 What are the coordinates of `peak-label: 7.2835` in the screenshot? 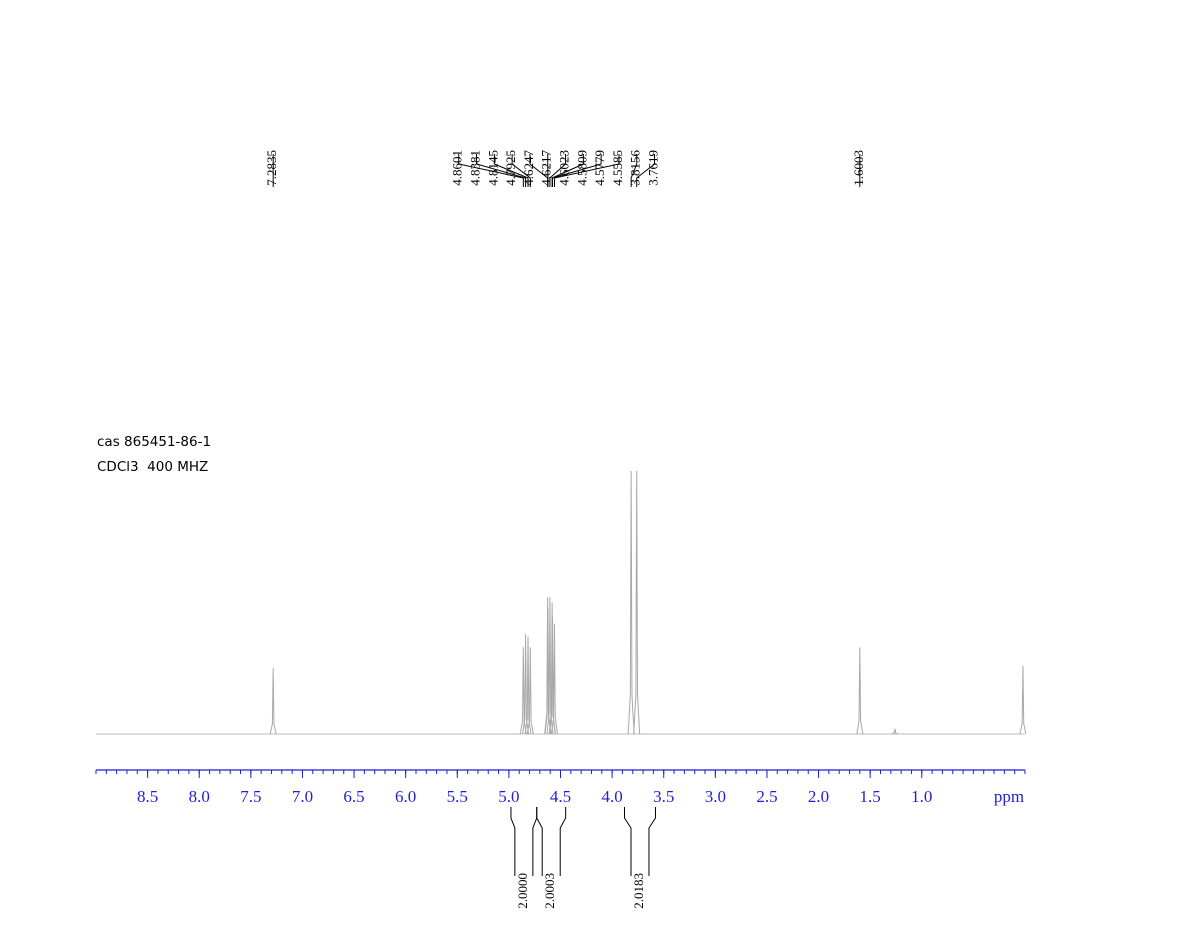 It's located at (271, 168).